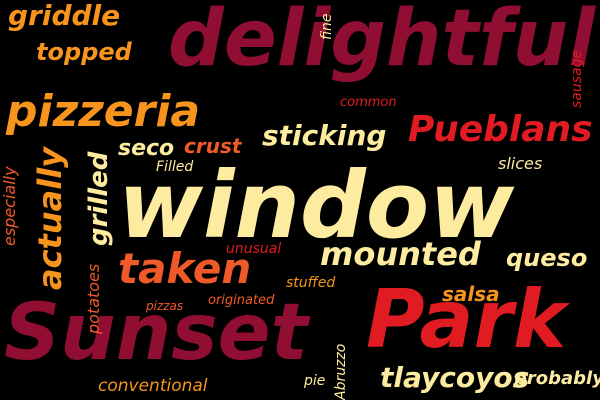 The height and width of the screenshot is (400, 600). Describe the element at coordinates (368, 102) in the screenshot. I see `word-common: common` at that location.